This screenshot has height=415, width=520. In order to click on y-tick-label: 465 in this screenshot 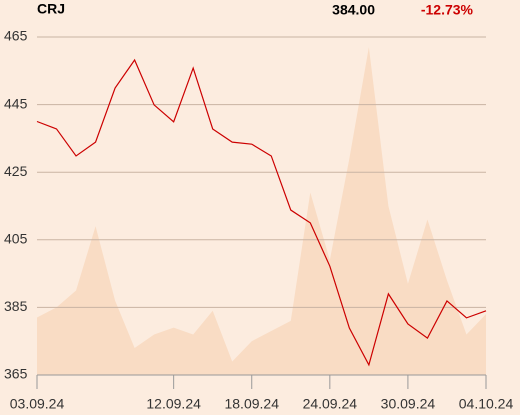, I will do `click(16, 36)`.